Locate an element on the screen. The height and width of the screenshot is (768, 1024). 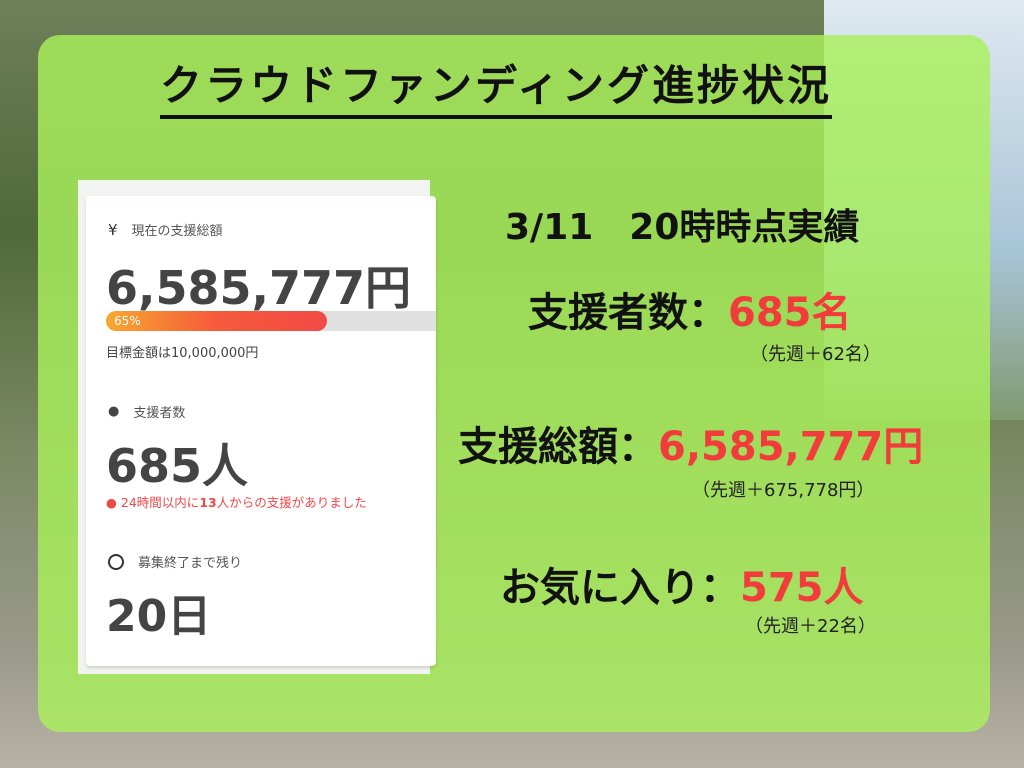
summary-total-note: （先週＋675,778円） is located at coordinates (783, 490).